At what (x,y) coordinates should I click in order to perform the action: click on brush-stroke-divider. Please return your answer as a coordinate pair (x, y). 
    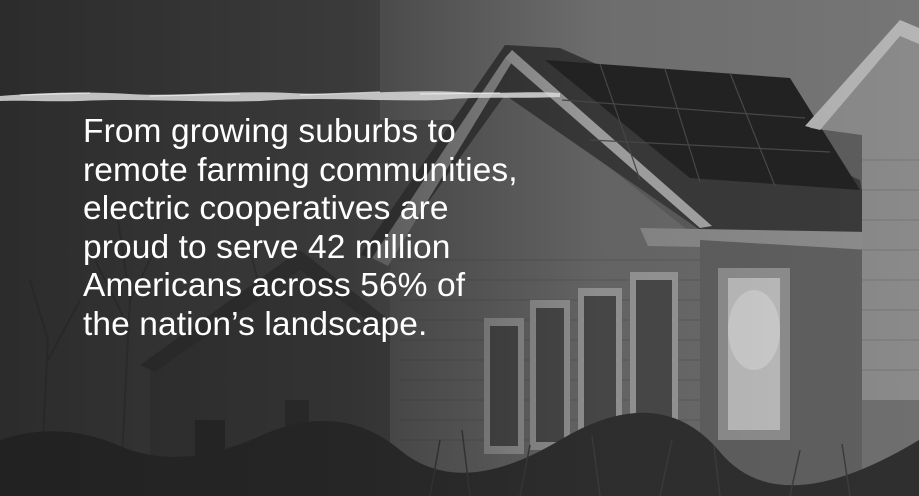
    Looking at the image, I should click on (280, 96).